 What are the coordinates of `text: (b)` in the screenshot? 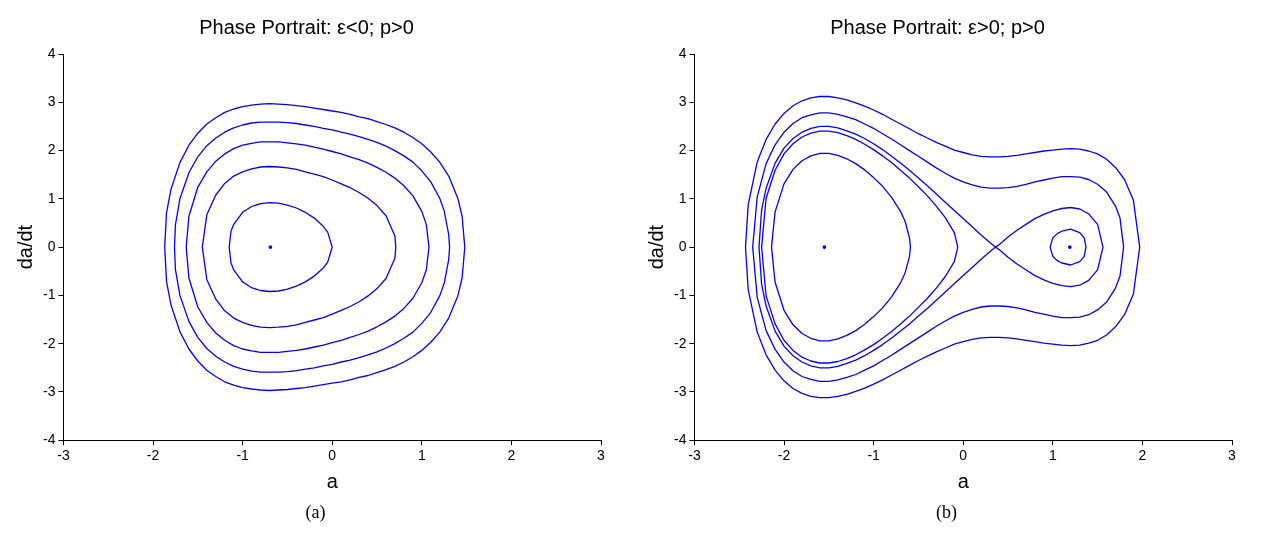 It's located at (946, 512).